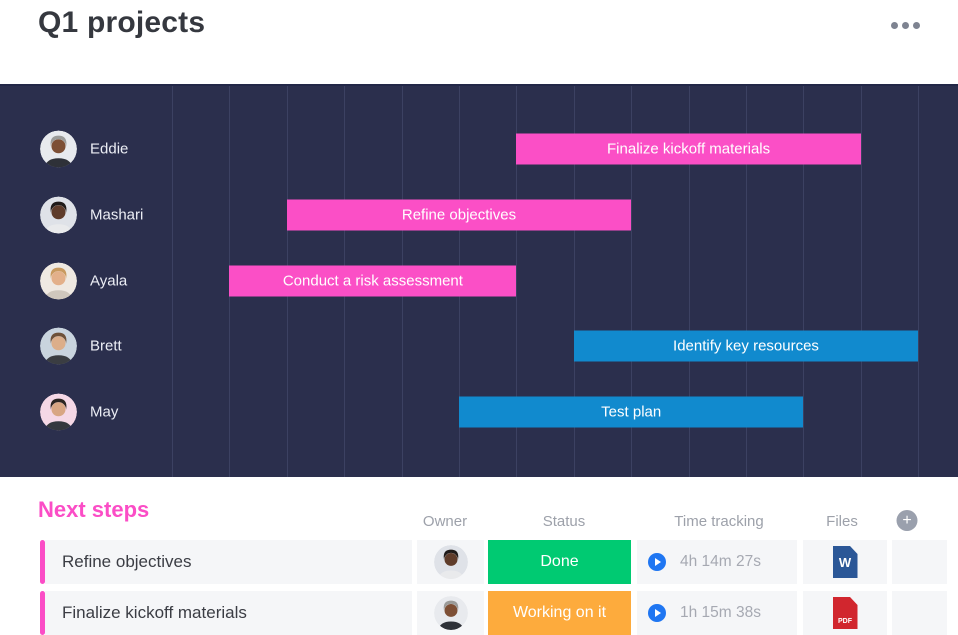 Image resolution: width=958 pixels, height=635 pixels. I want to click on task-name: Finalize kickoff materials, so click(154, 612).